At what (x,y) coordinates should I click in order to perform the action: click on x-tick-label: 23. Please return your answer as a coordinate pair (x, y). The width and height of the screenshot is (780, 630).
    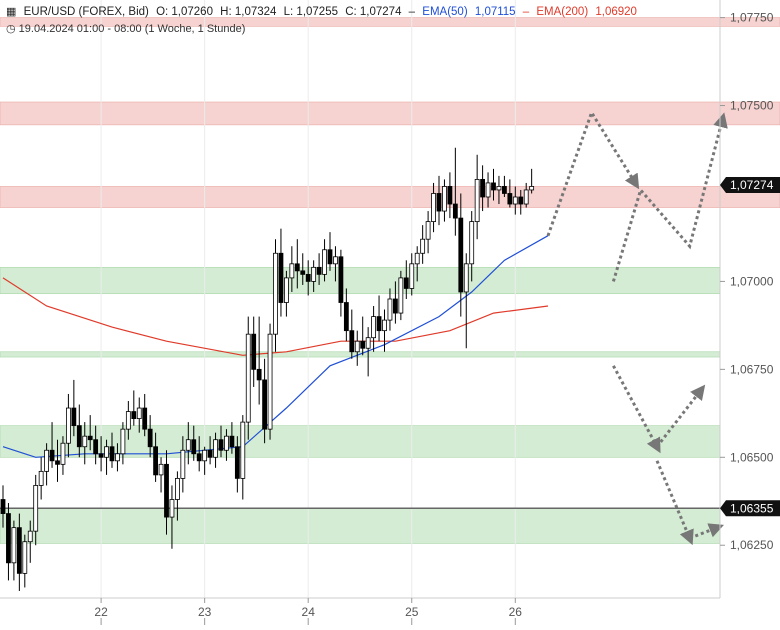
    Looking at the image, I should click on (205, 612).